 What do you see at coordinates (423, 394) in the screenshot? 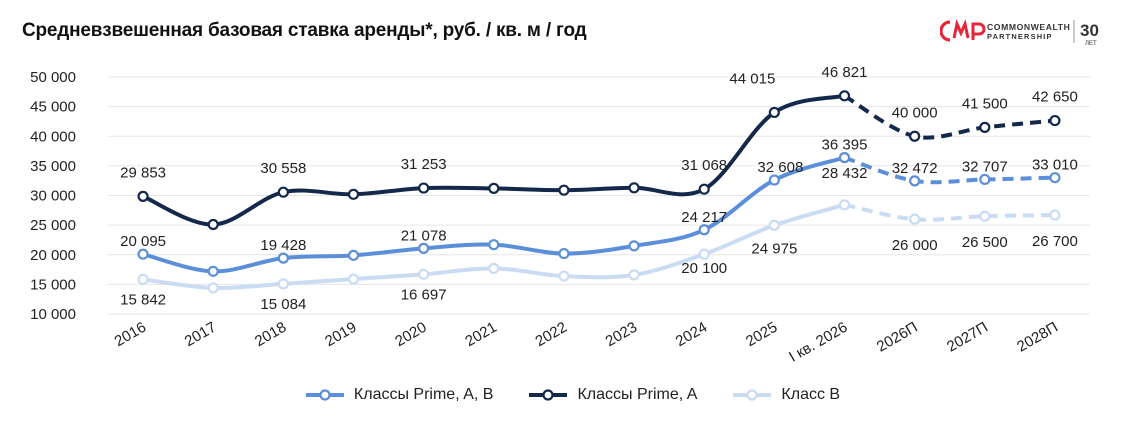
I see `legend-label: Классы Prime, A, B` at bounding box center [423, 394].